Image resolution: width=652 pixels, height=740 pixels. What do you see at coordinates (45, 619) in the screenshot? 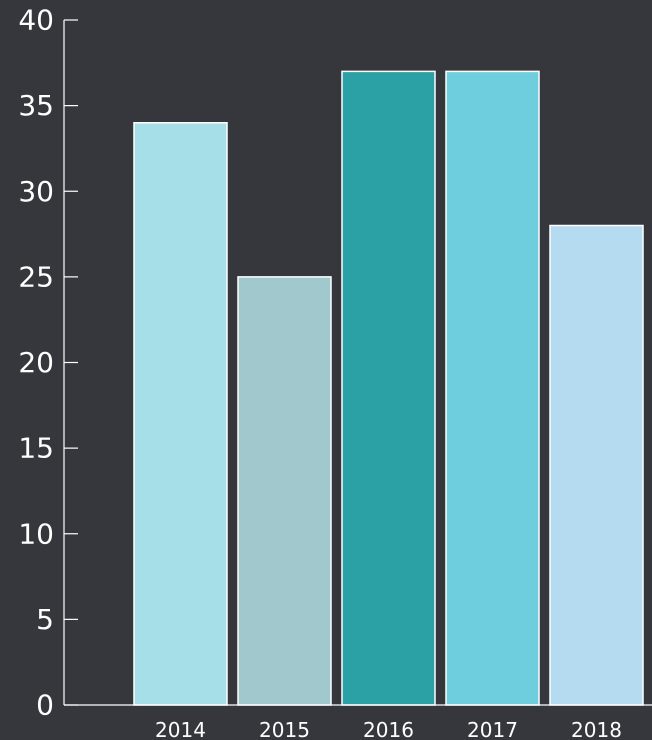
I see `y-tick-label: 5` at bounding box center [45, 619].